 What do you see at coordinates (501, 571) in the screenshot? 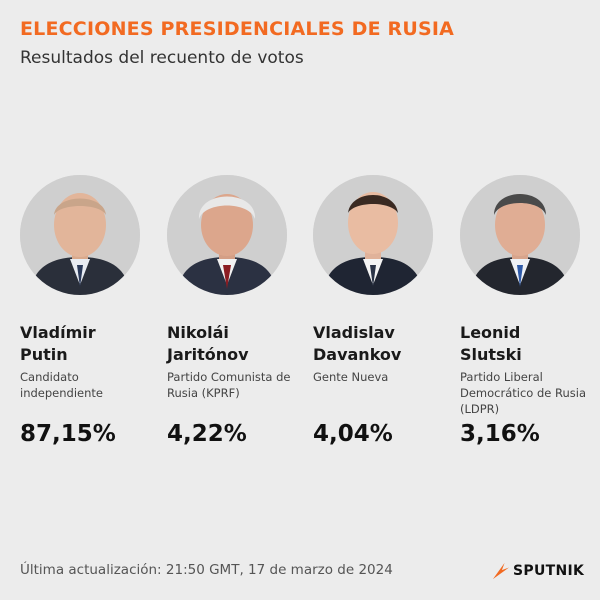
I see `sputnik-logo-icon` at bounding box center [501, 571].